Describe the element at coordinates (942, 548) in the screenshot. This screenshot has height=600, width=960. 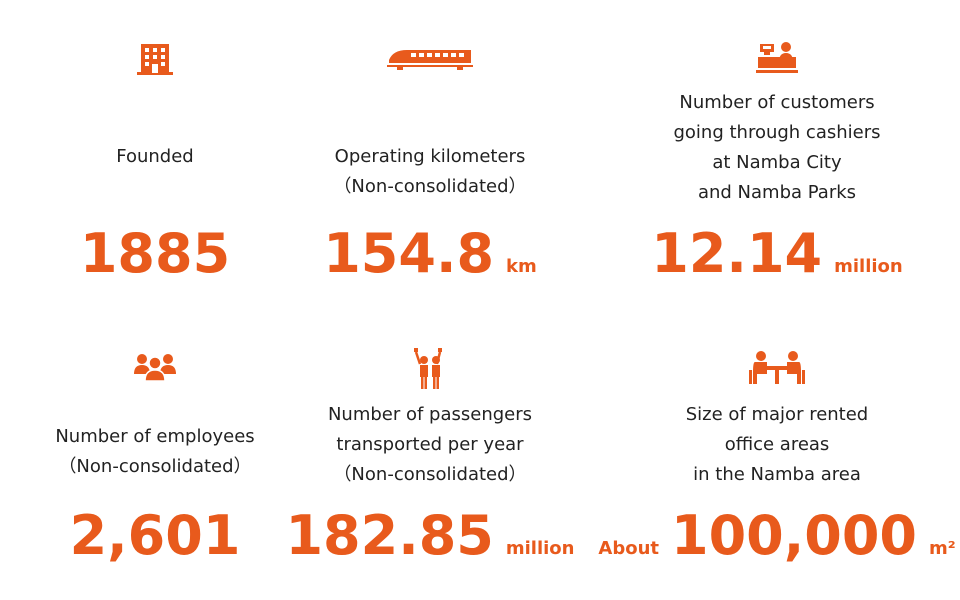
I see `stat-unit: m²` at that location.